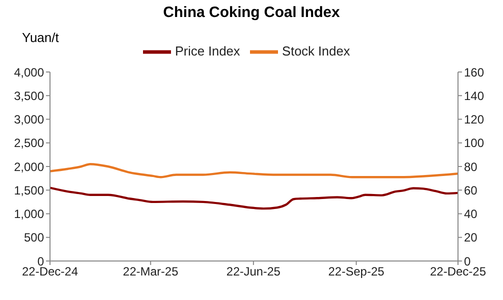  What do you see at coordinates (207, 50) in the screenshot?
I see `legend-label: Price Index` at bounding box center [207, 50].